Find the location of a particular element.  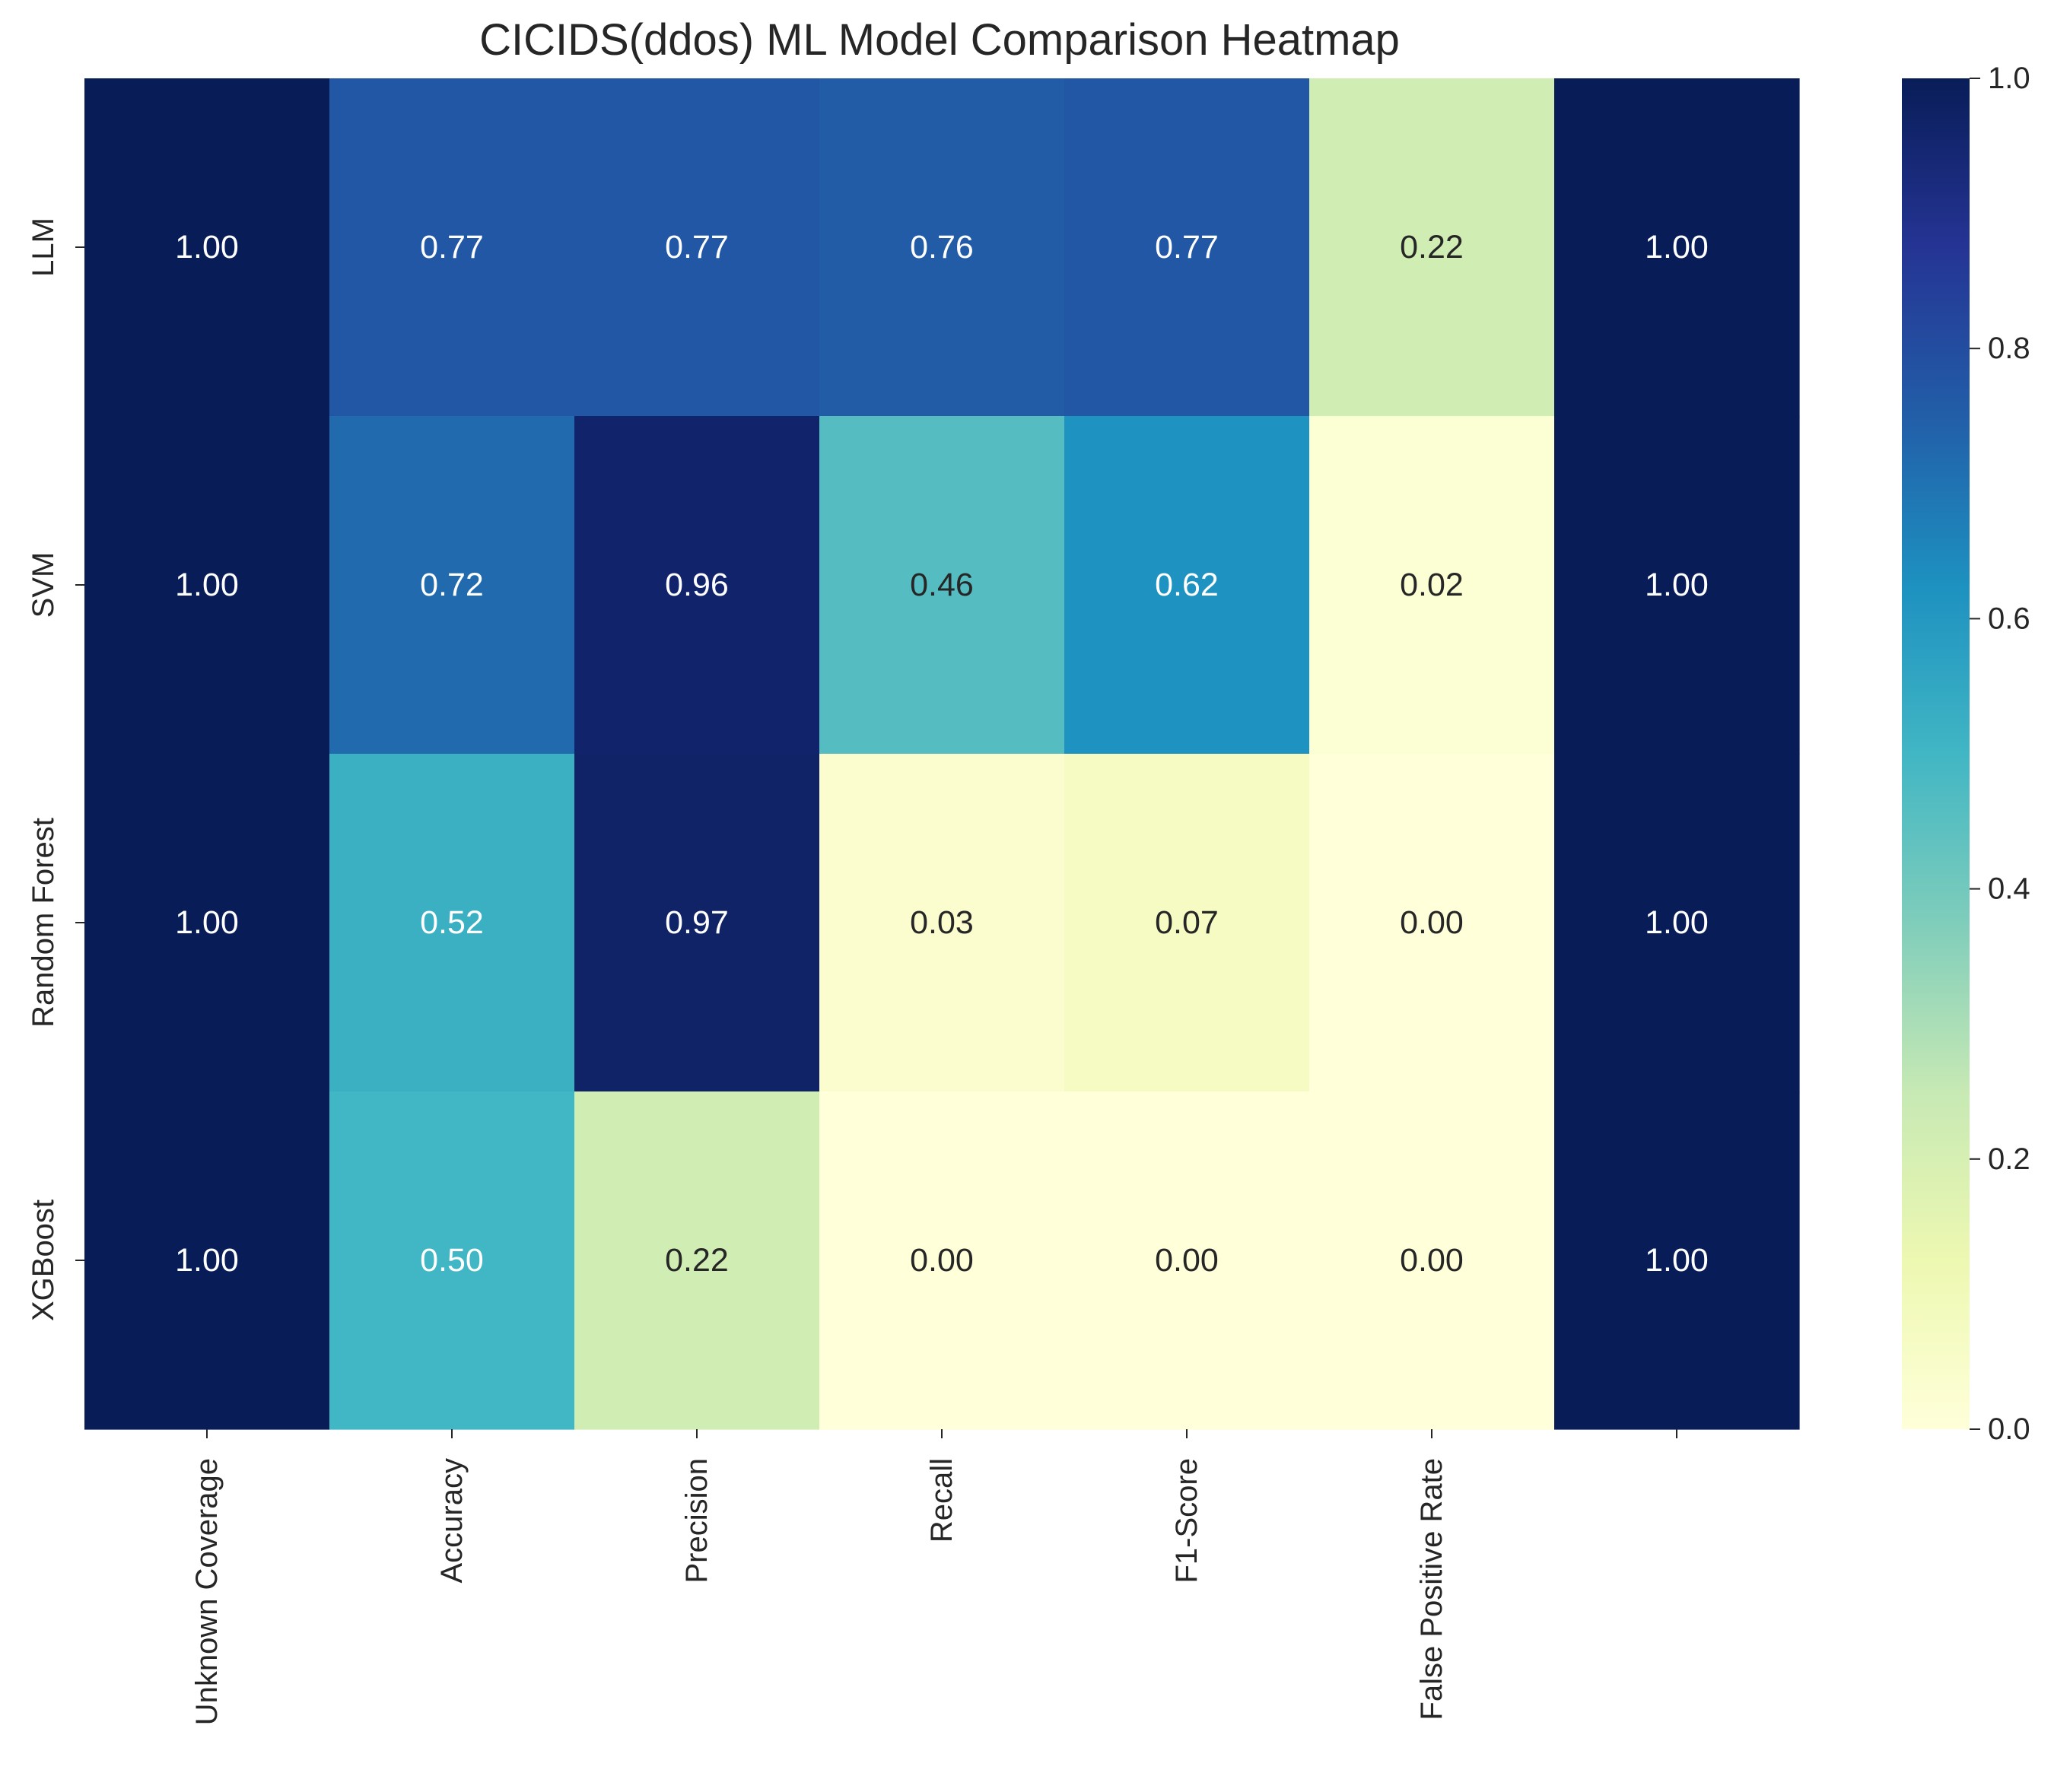

cell-value-label: 0.72 is located at coordinates (452, 585).